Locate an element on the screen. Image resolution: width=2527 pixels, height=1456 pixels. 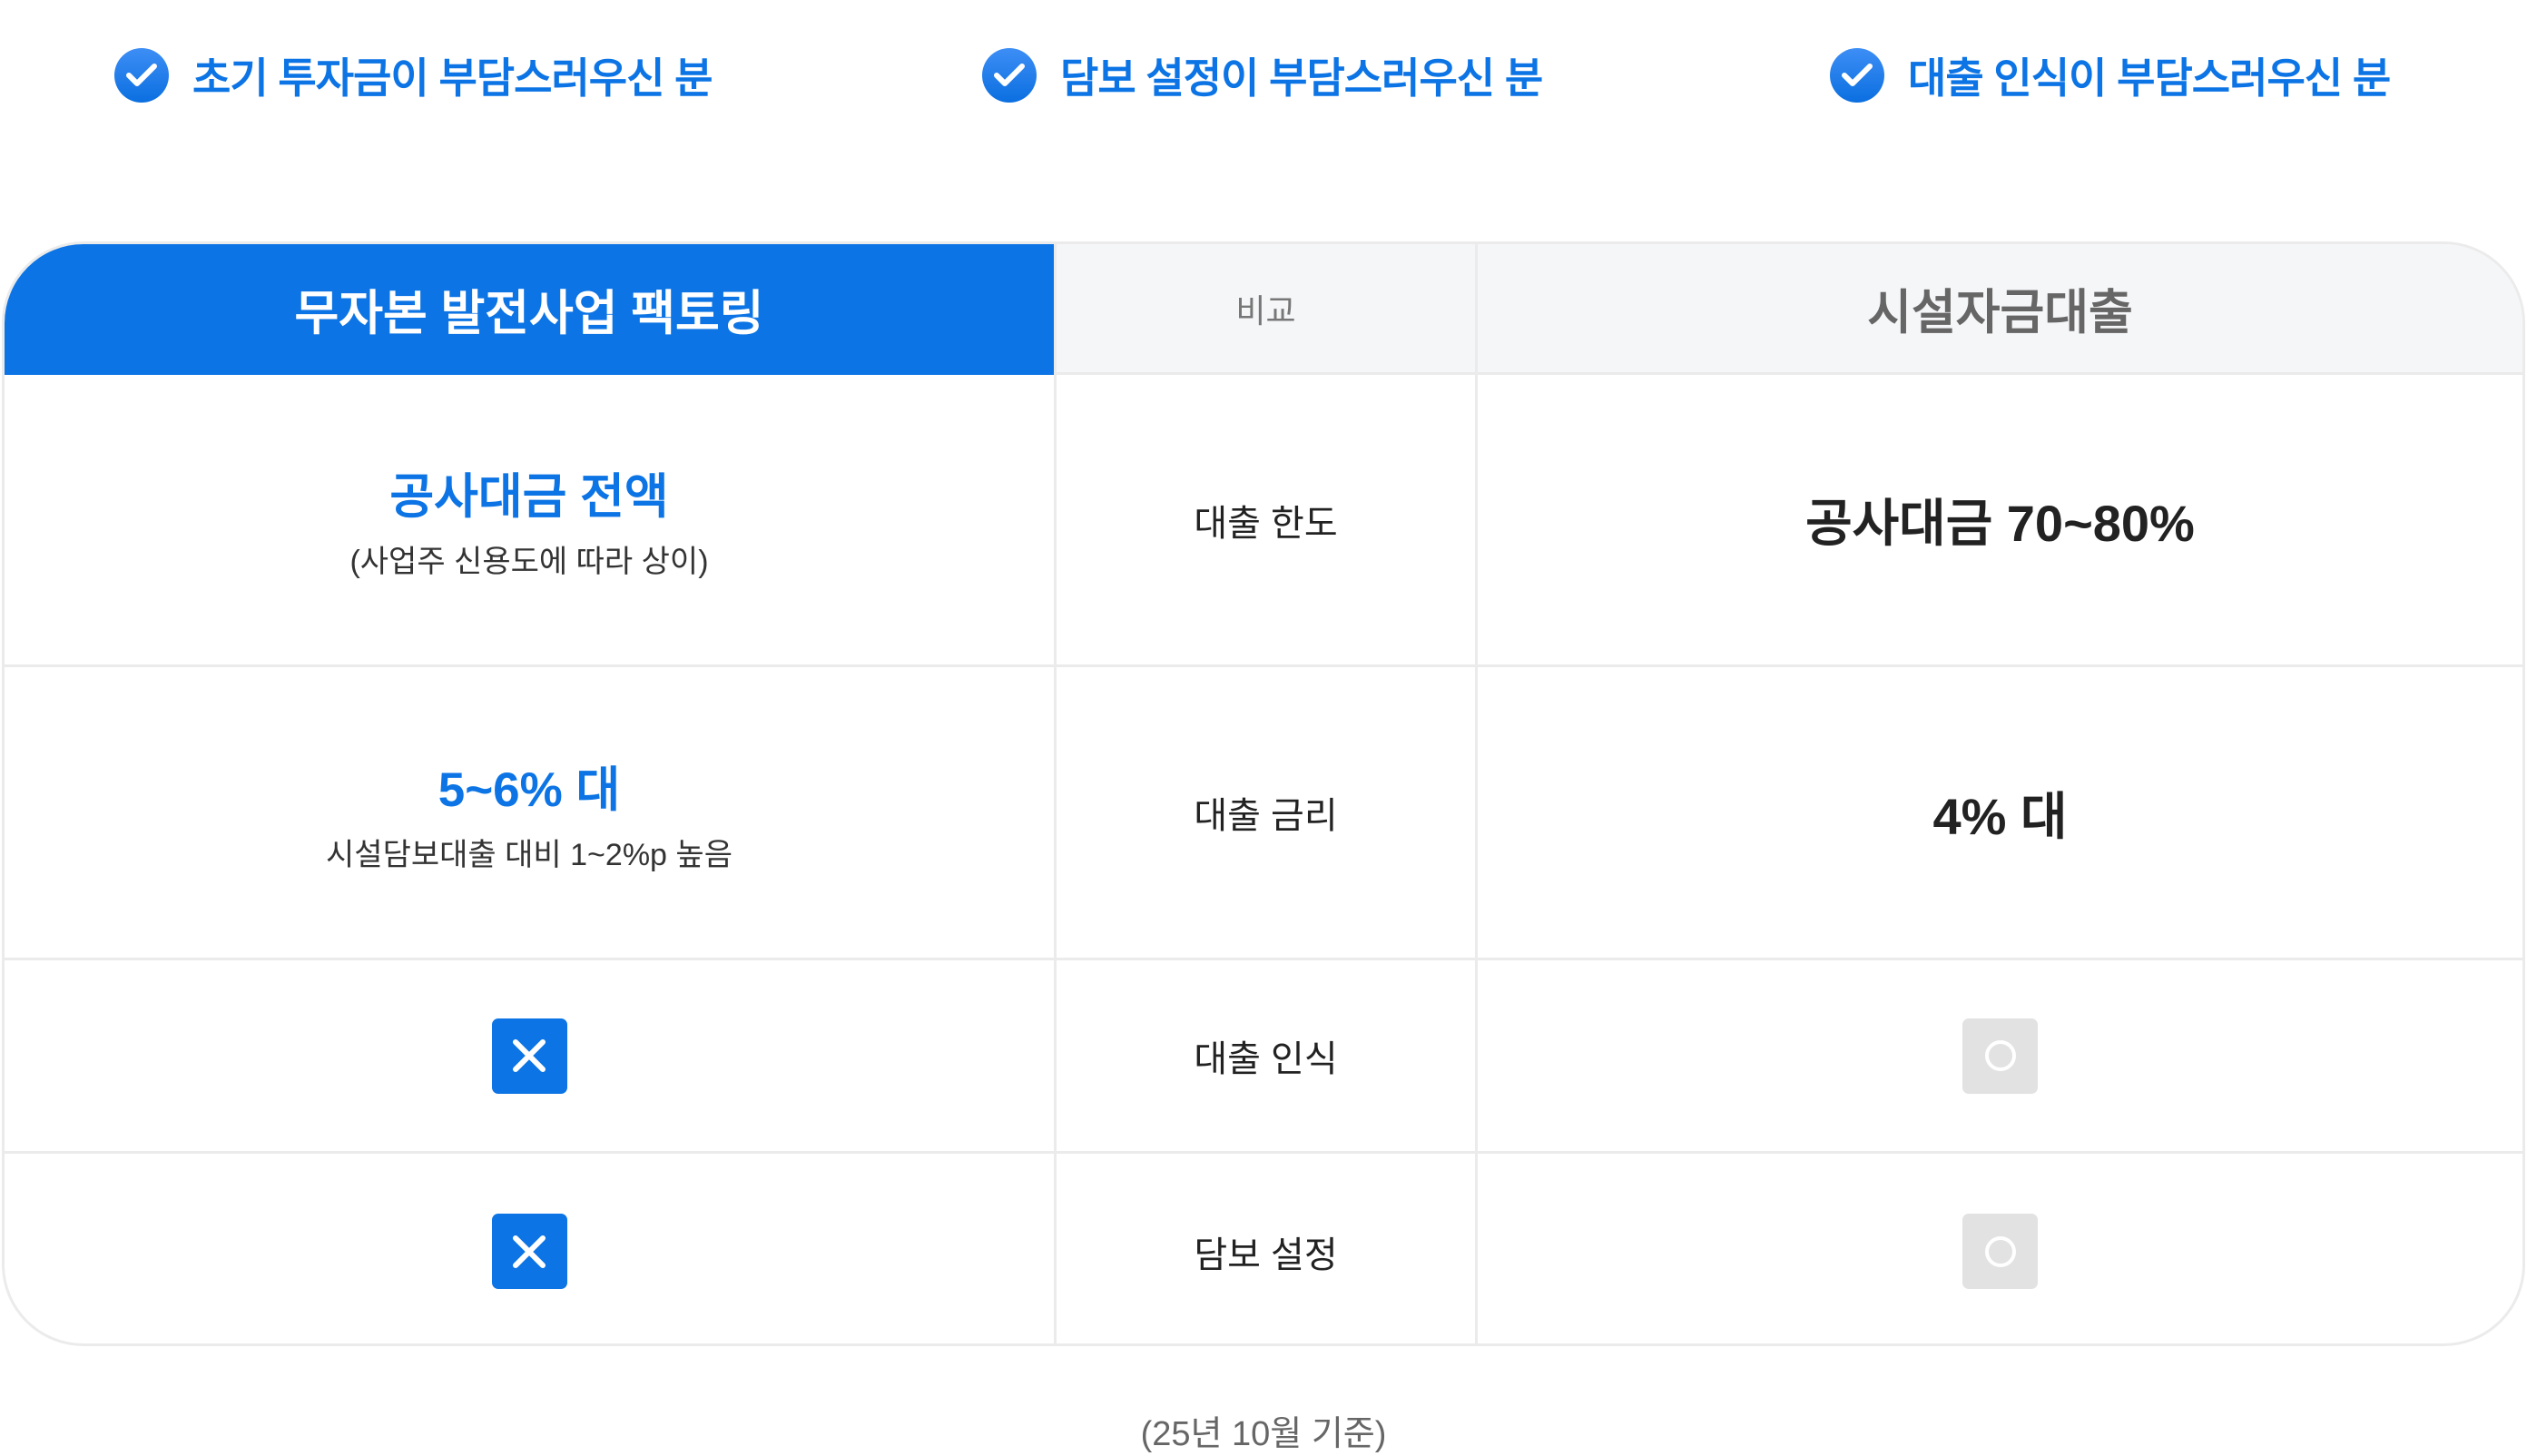
table-cell: 5~6% 대 시설담보대출 대비 1~2%p 높음 is located at coordinates (529, 813).